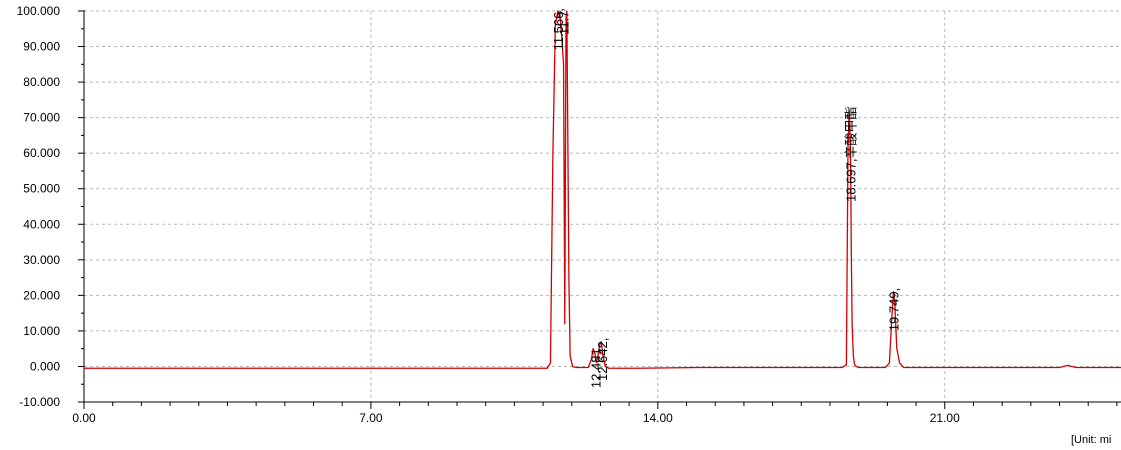 This screenshot has height=450, width=1121. What do you see at coordinates (602, 359) in the screenshot?
I see `peak-label: 12.642,` at bounding box center [602, 359].